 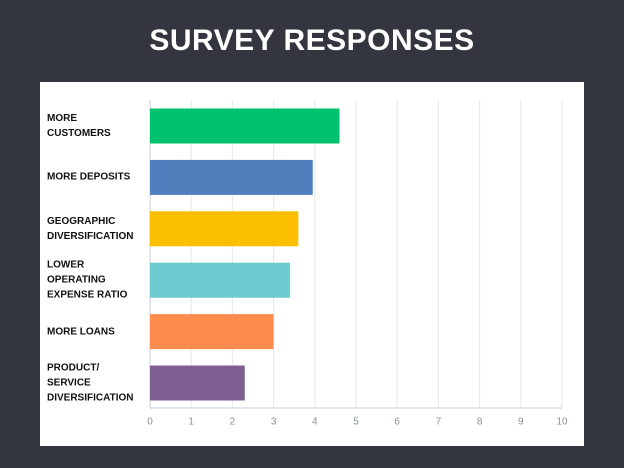 I want to click on x-tick-label: 0, so click(x=150, y=422).